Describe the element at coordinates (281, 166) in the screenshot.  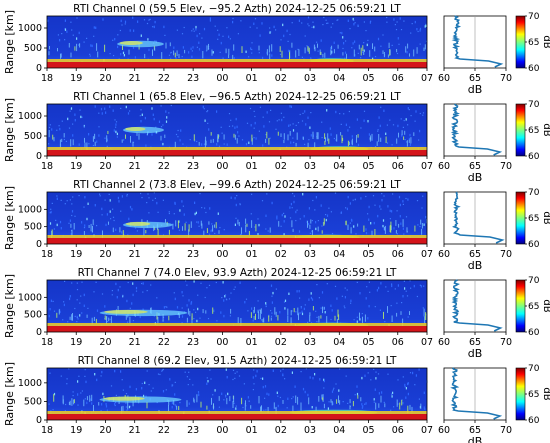
I see `x-tick-label: 02` at that location.